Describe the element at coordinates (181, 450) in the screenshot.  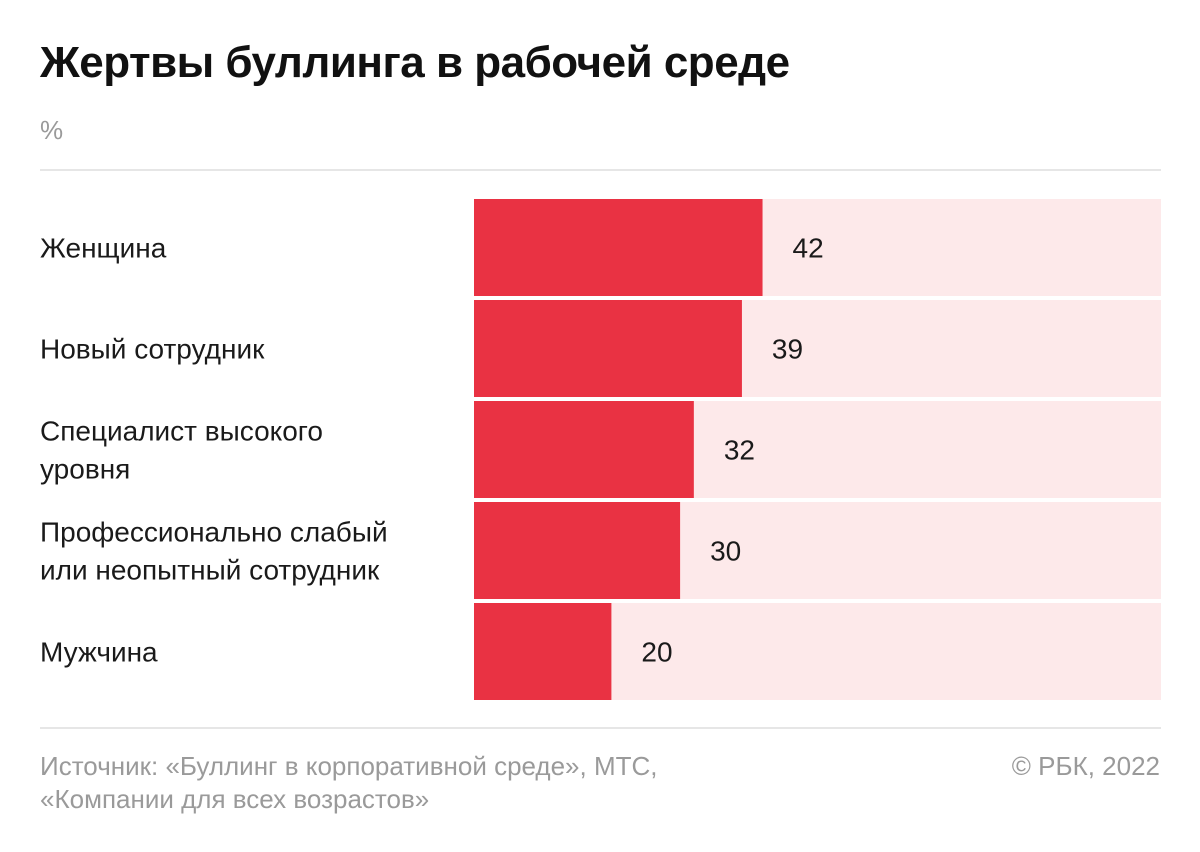
I see `category-label: Специалист высокого уровня` at that location.